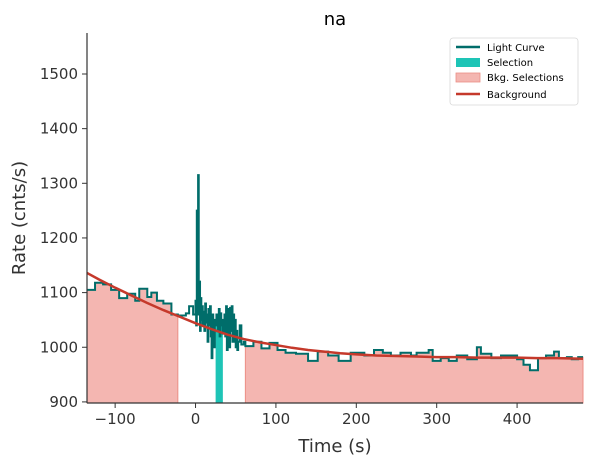  What do you see at coordinates (59, 347) in the screenshot?
I see `y-tick-label: 1000` at bounding box center [59, 347].